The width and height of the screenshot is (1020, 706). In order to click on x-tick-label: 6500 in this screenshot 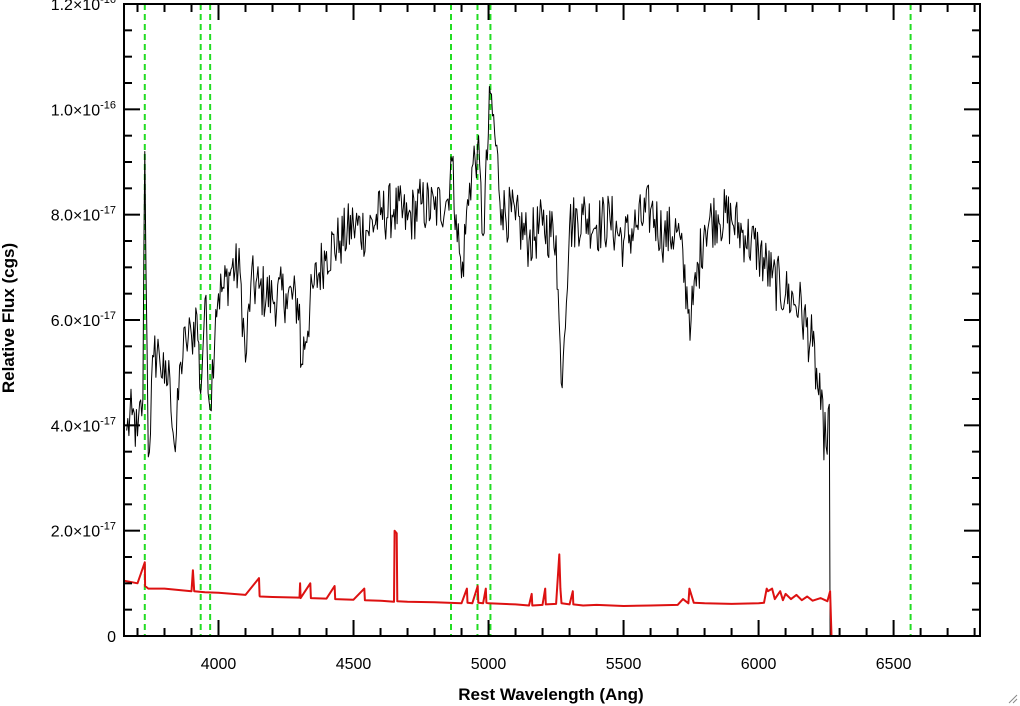, I will do `click(894, 664)`.